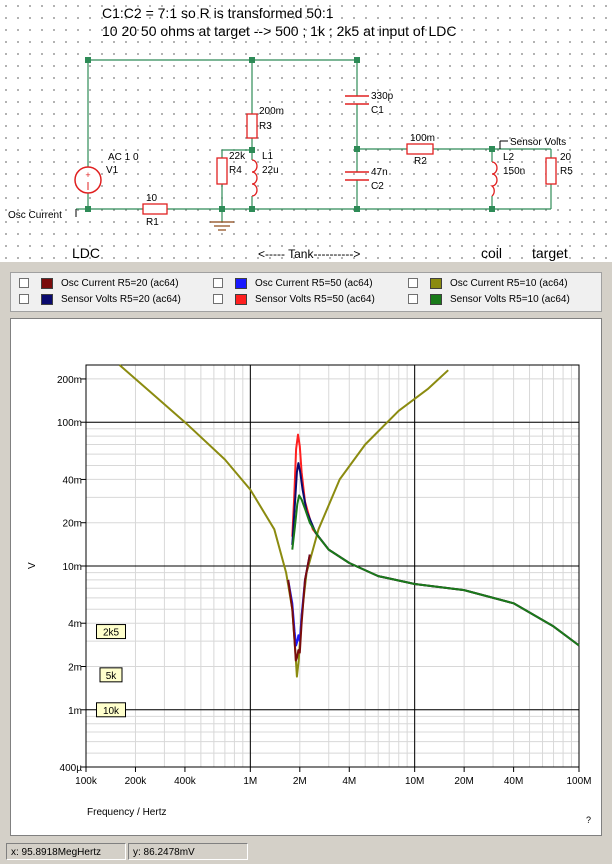 This screenshot has height=864, width=612. I want to click on sensor-volts-probe-label: Sensor Volts, so click(538, 142).